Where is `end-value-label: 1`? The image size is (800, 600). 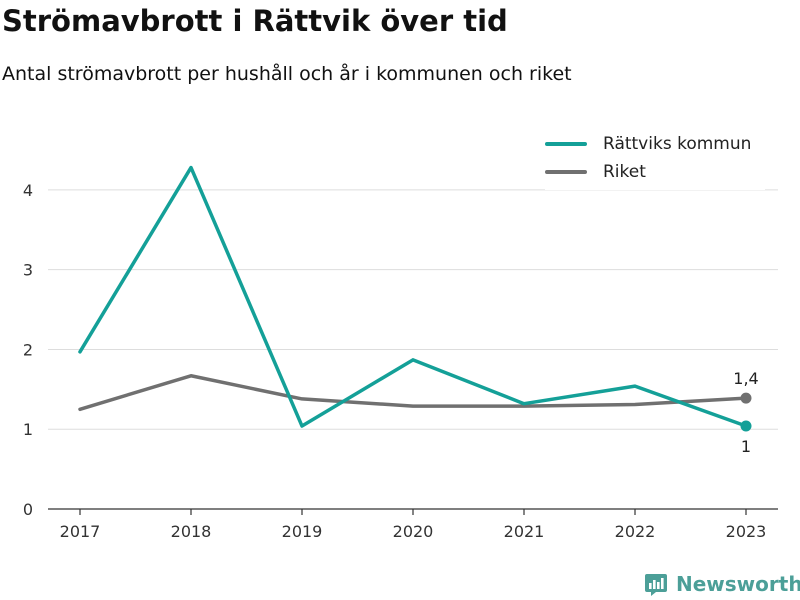
end-value-label: 1 is located at coordinates (746, 446).